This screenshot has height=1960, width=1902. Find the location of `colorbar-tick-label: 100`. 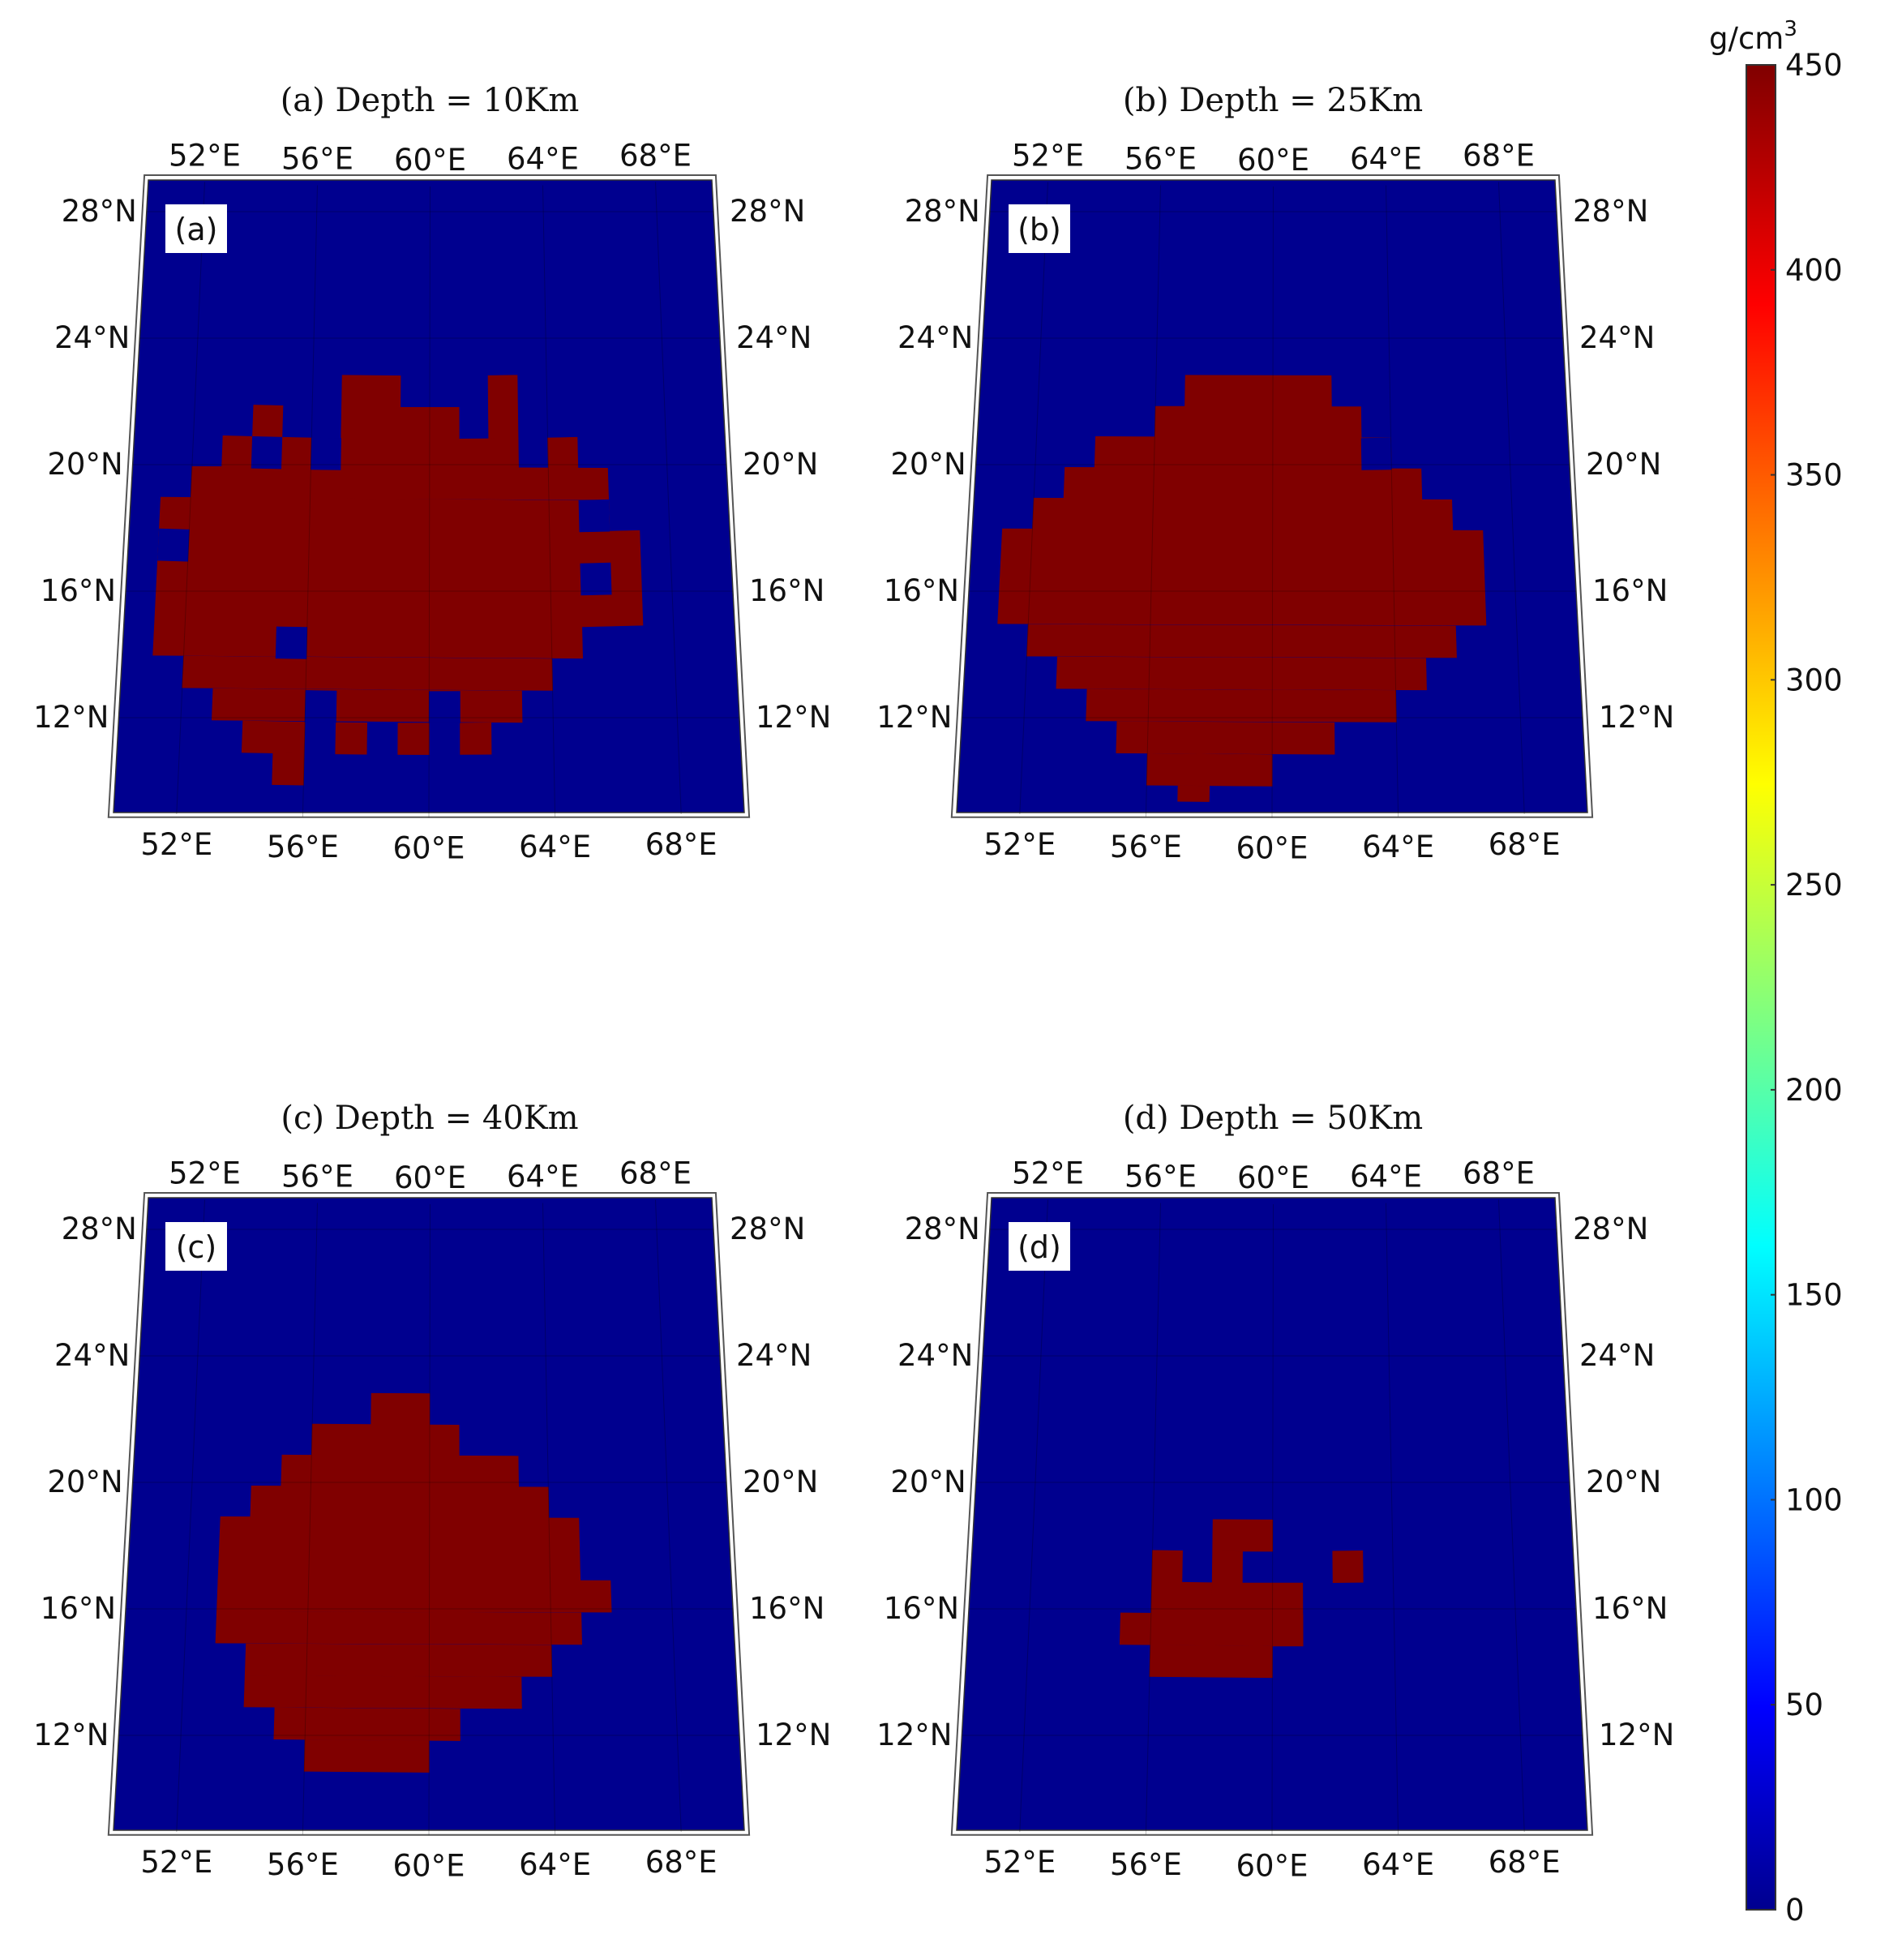

colorbar-tick-label: 100 is located at coordinates (1814, 1499).